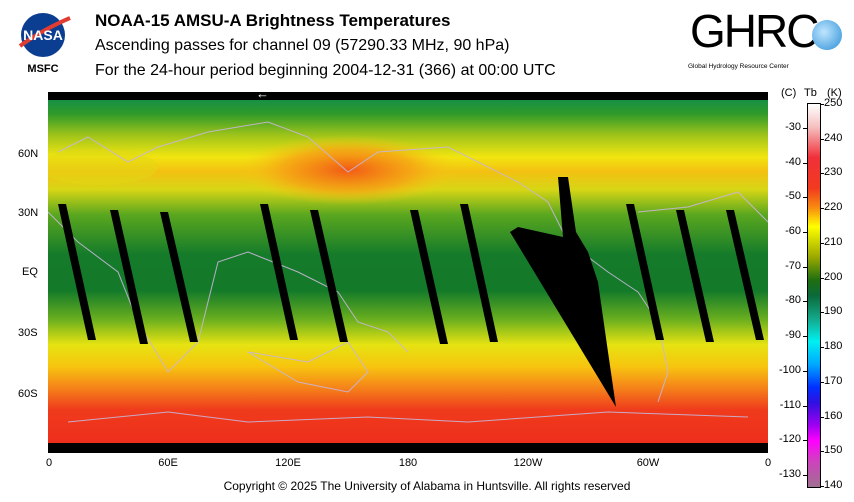 Image resolution: width=854 pixels, height=502 pixels. Describe the element at coordinates (833, 311) in the screenshot. I see `kelvin-tick-label: 190` at that location.